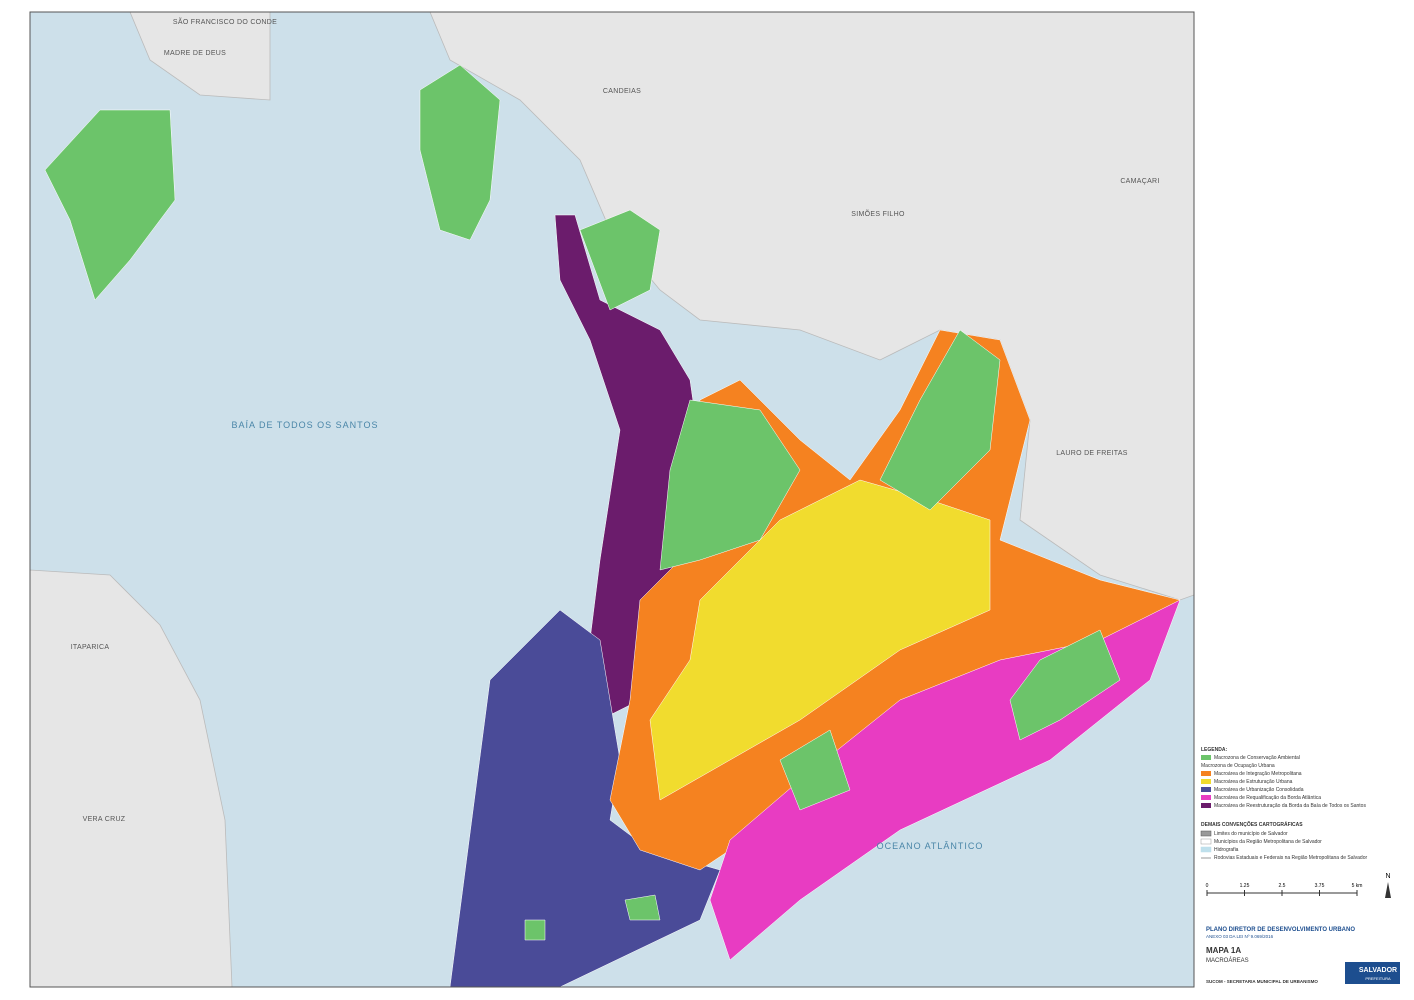  Describe the element at coordinates (1282, 886) in the screenshot. I see `scale-label: 2.5` at that location.